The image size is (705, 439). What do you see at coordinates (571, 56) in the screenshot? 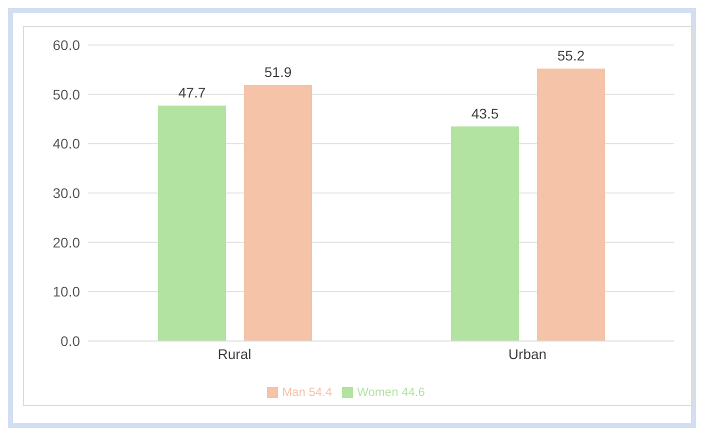
I see `data-label: 55.2` at bounding box center [571, 56].